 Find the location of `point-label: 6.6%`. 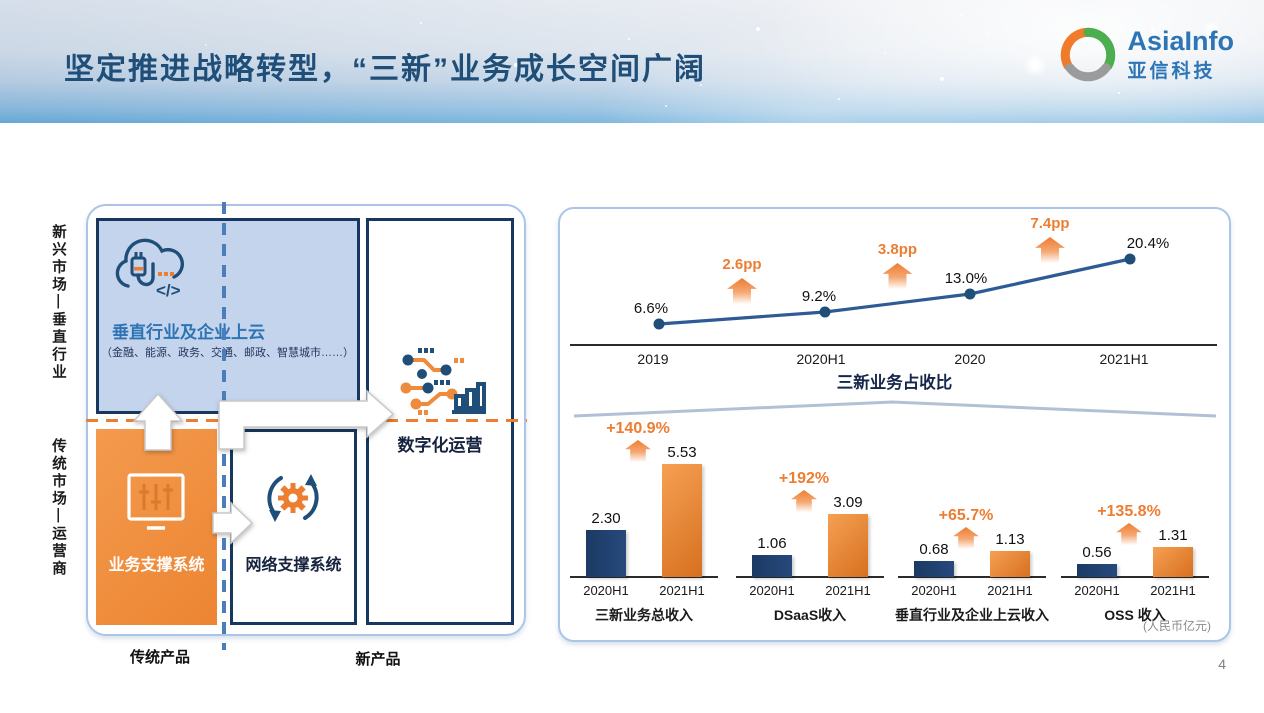

point-label: 6.6% is located at coordinates (651, 308).